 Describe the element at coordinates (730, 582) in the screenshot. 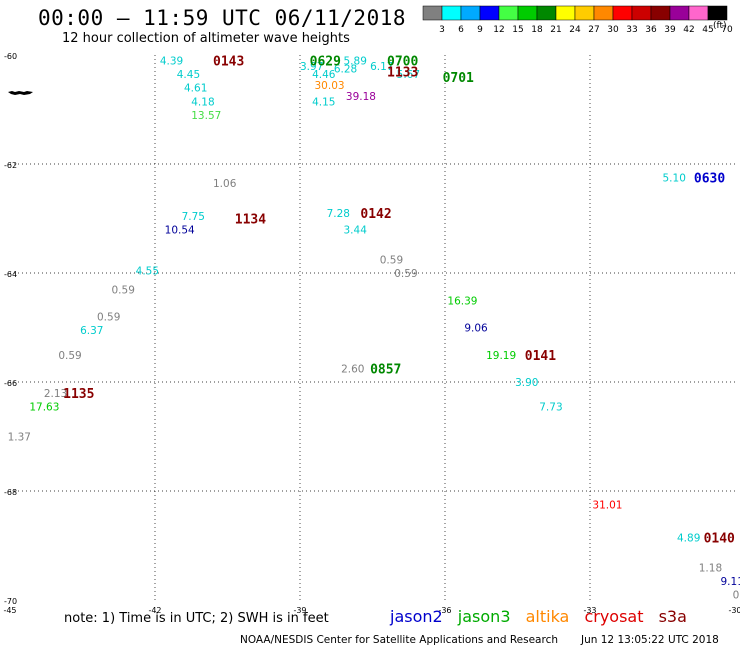

I see `wave-height-label: 9.11` at that location.